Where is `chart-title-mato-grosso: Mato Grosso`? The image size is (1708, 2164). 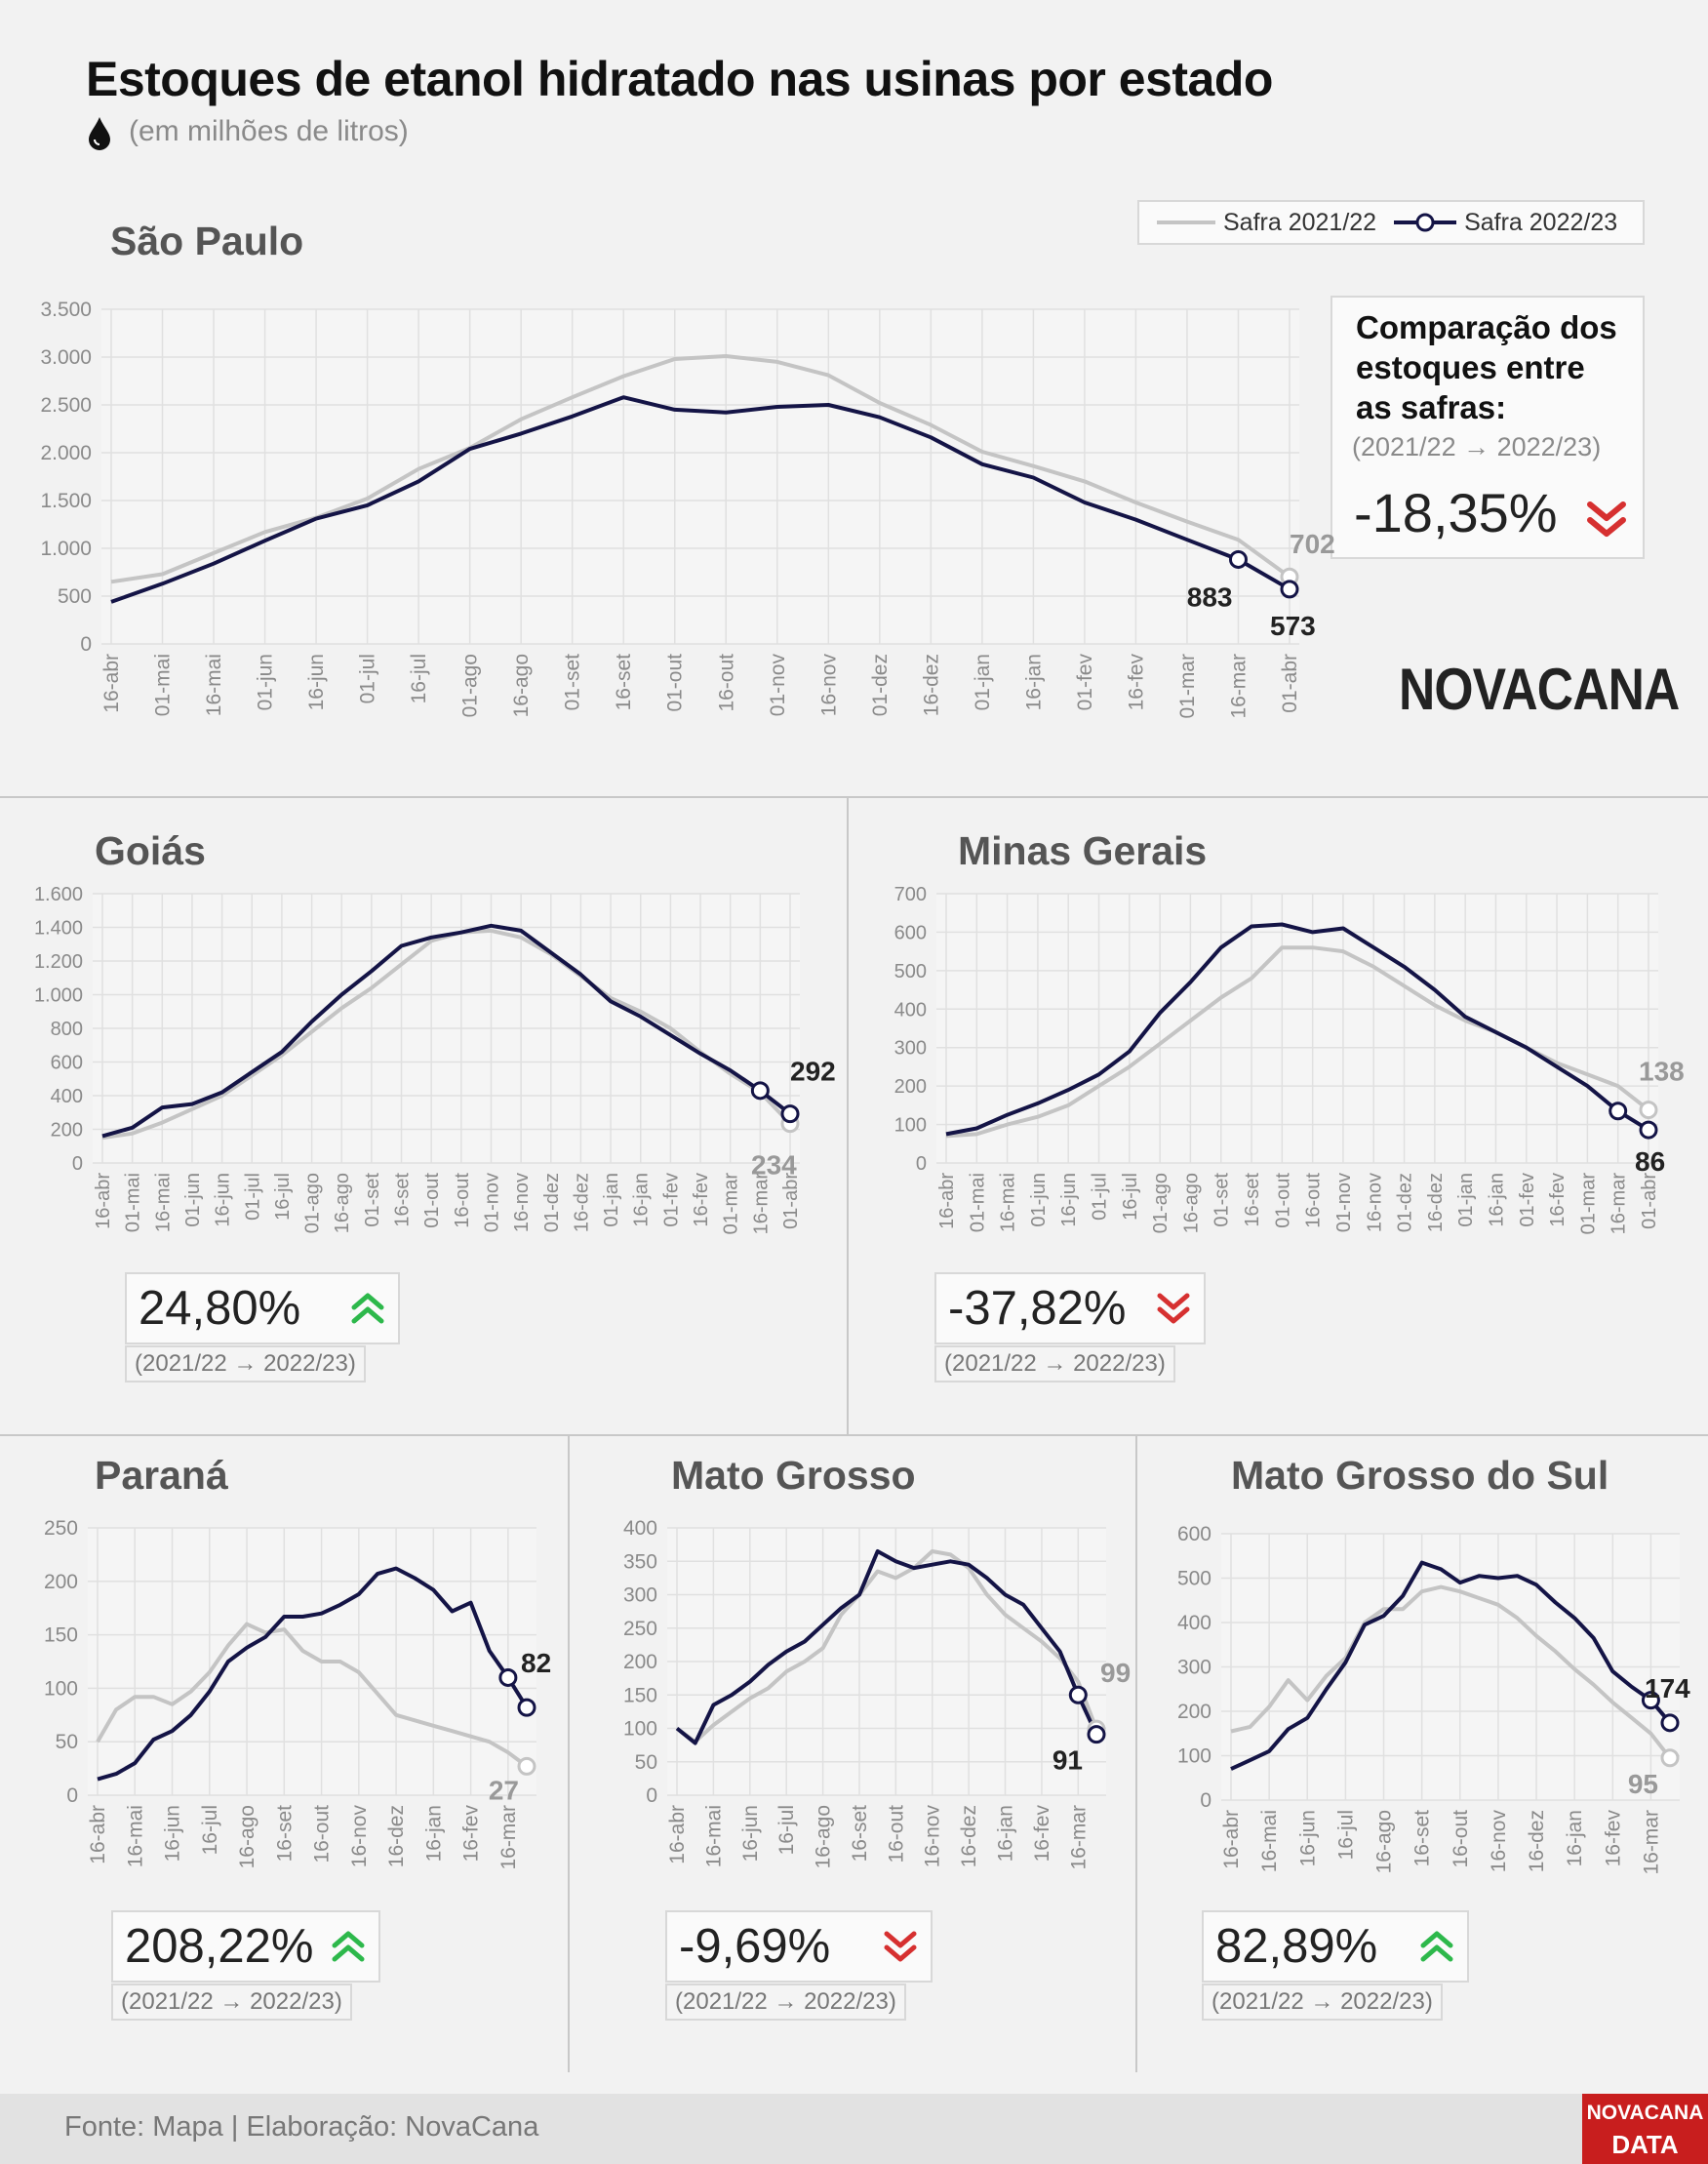 chart-title-mato-grosso: Mato Grosso is located at coordinates (793, 1475).